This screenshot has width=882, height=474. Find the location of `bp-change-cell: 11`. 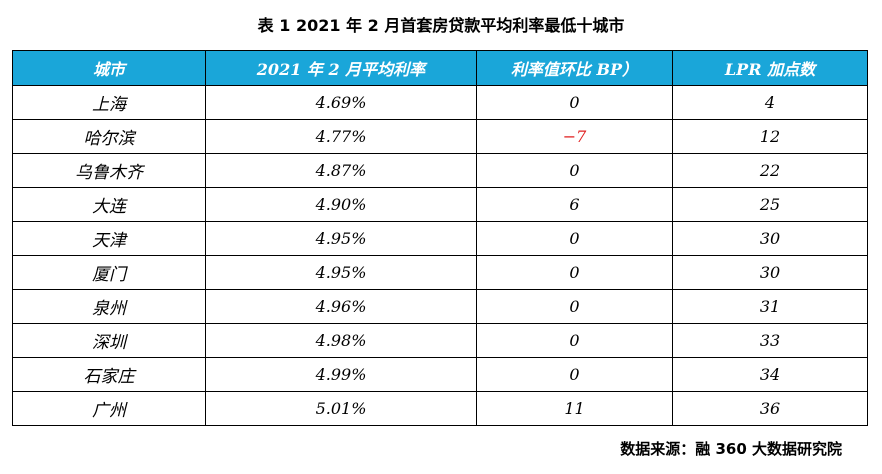

bp-change-cell: 11 is located at coordinates (574, 408).